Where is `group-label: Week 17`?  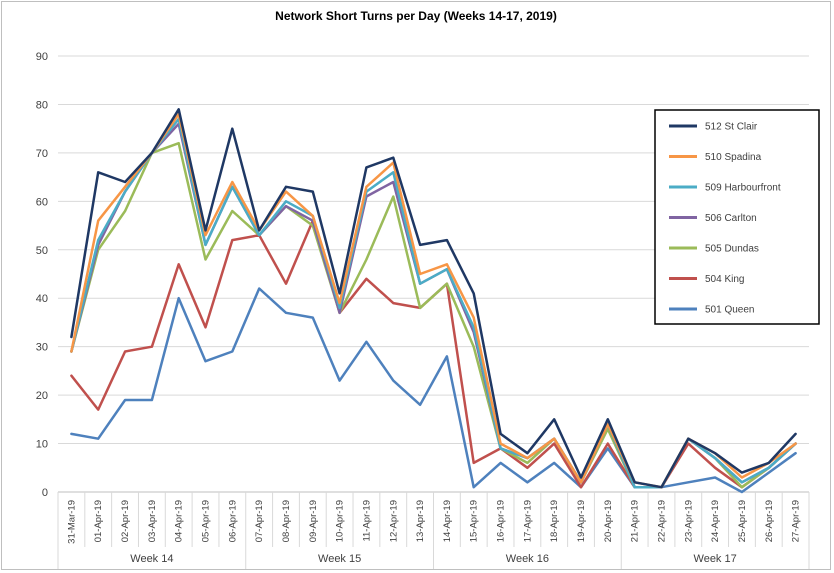 group-label: Week 17 is located at coordinates (715, 559).